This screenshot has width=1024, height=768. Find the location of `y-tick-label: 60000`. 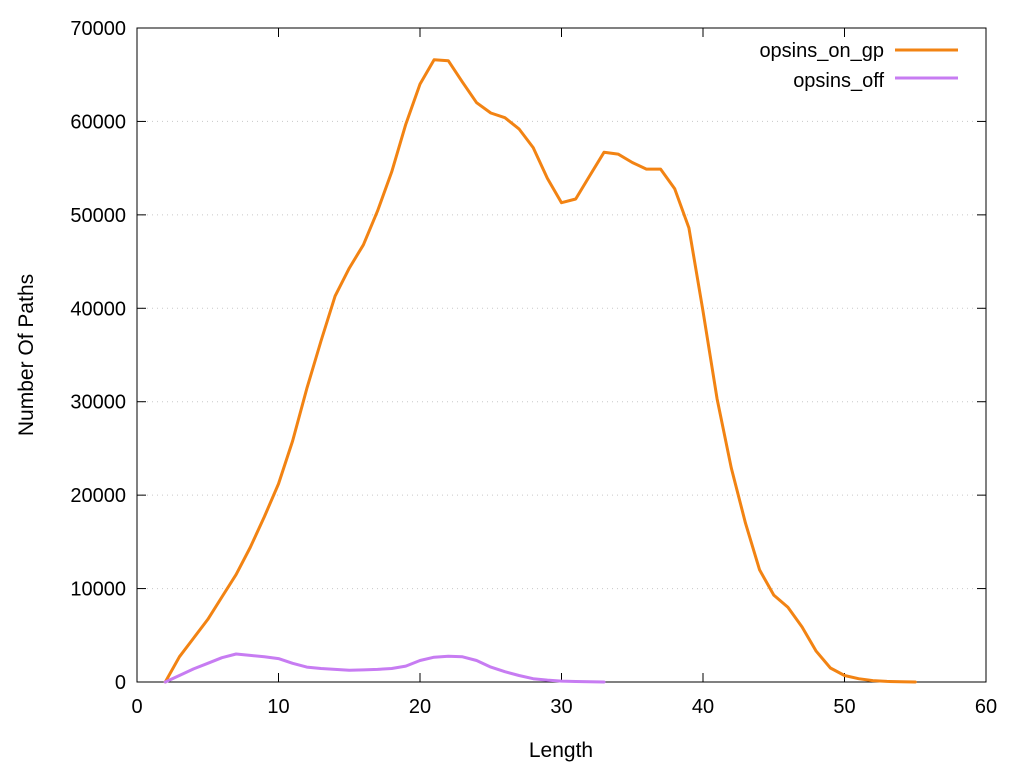

y-tick-label: 60000 is located at coordinates (98, 122).